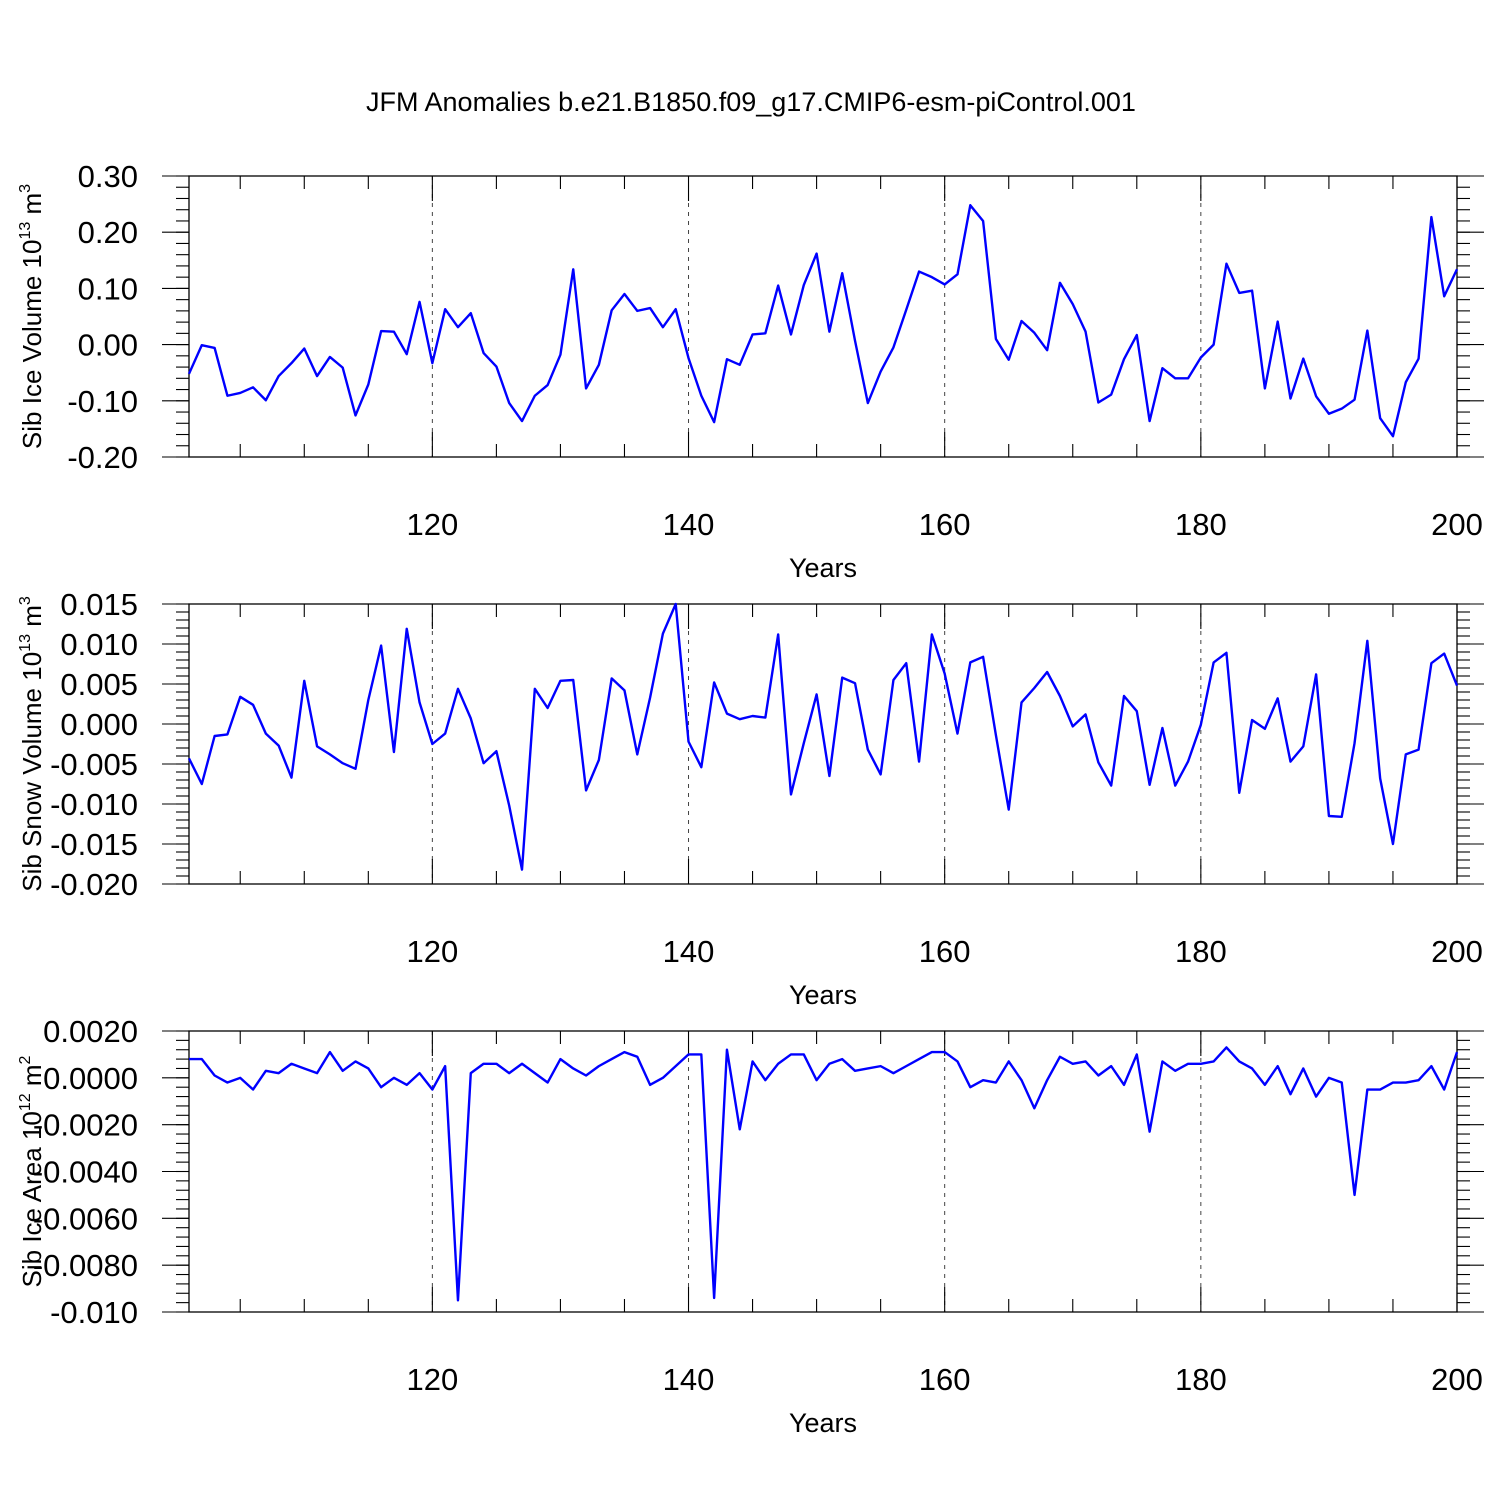 This screenshot has width=1500, height=1500. I want to click on y-axis-label: Sib Ice Volume 1013 m3, so click(32, 316).